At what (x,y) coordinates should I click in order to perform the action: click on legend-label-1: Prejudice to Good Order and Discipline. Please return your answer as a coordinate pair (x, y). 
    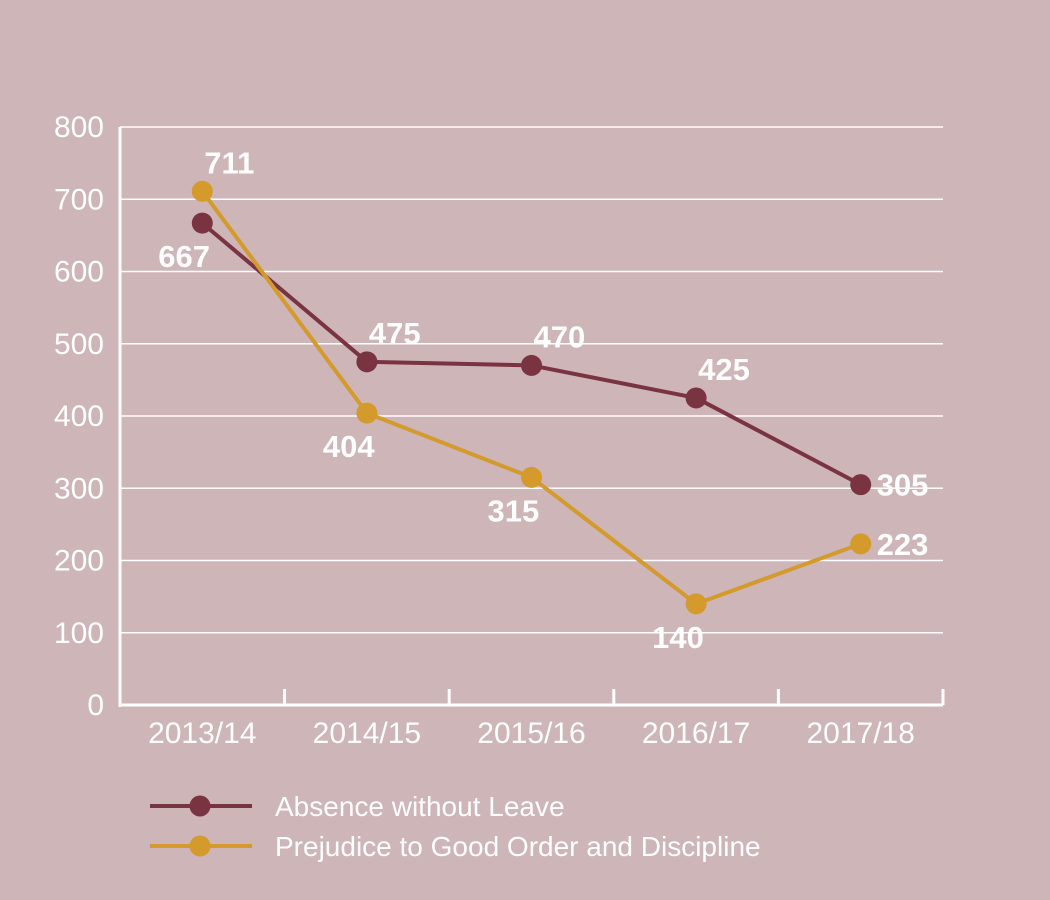
    Looking at the image, I should click on (518, 846).